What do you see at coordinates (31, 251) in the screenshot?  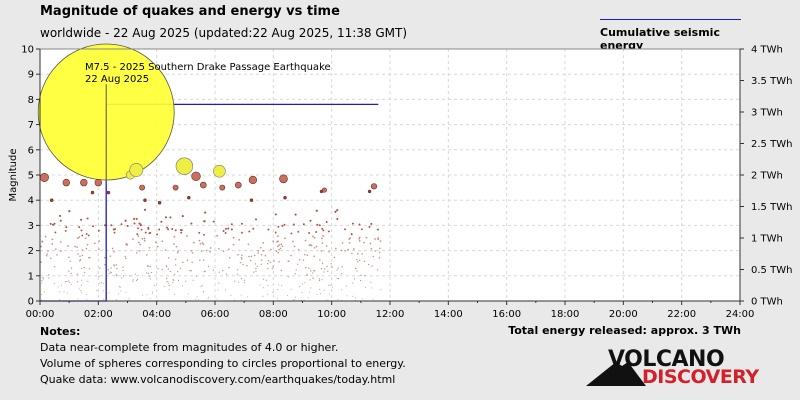 I see `y-tick-label: 2` at bounding box center [31, 251].